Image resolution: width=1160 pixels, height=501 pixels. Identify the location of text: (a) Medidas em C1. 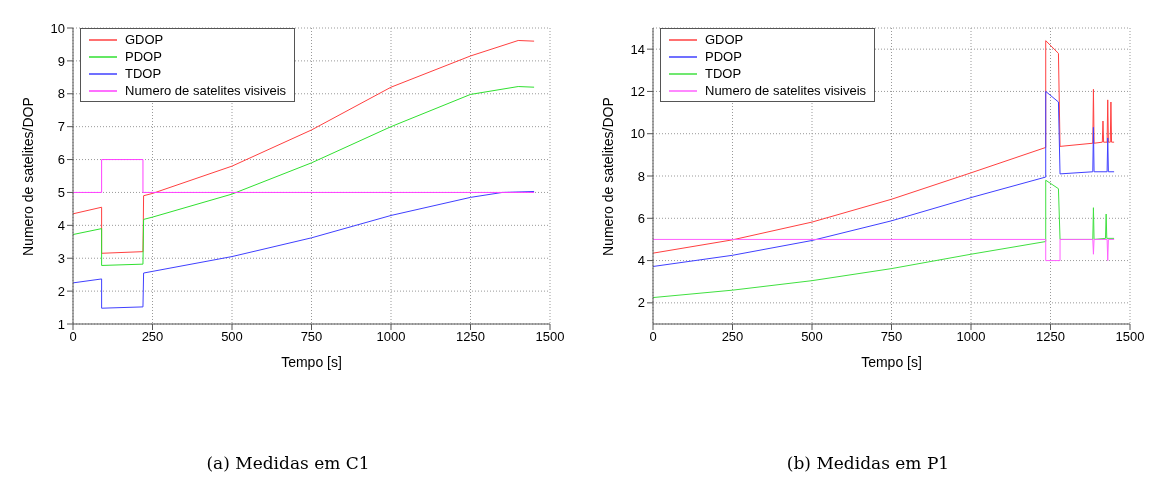
(288, 463).